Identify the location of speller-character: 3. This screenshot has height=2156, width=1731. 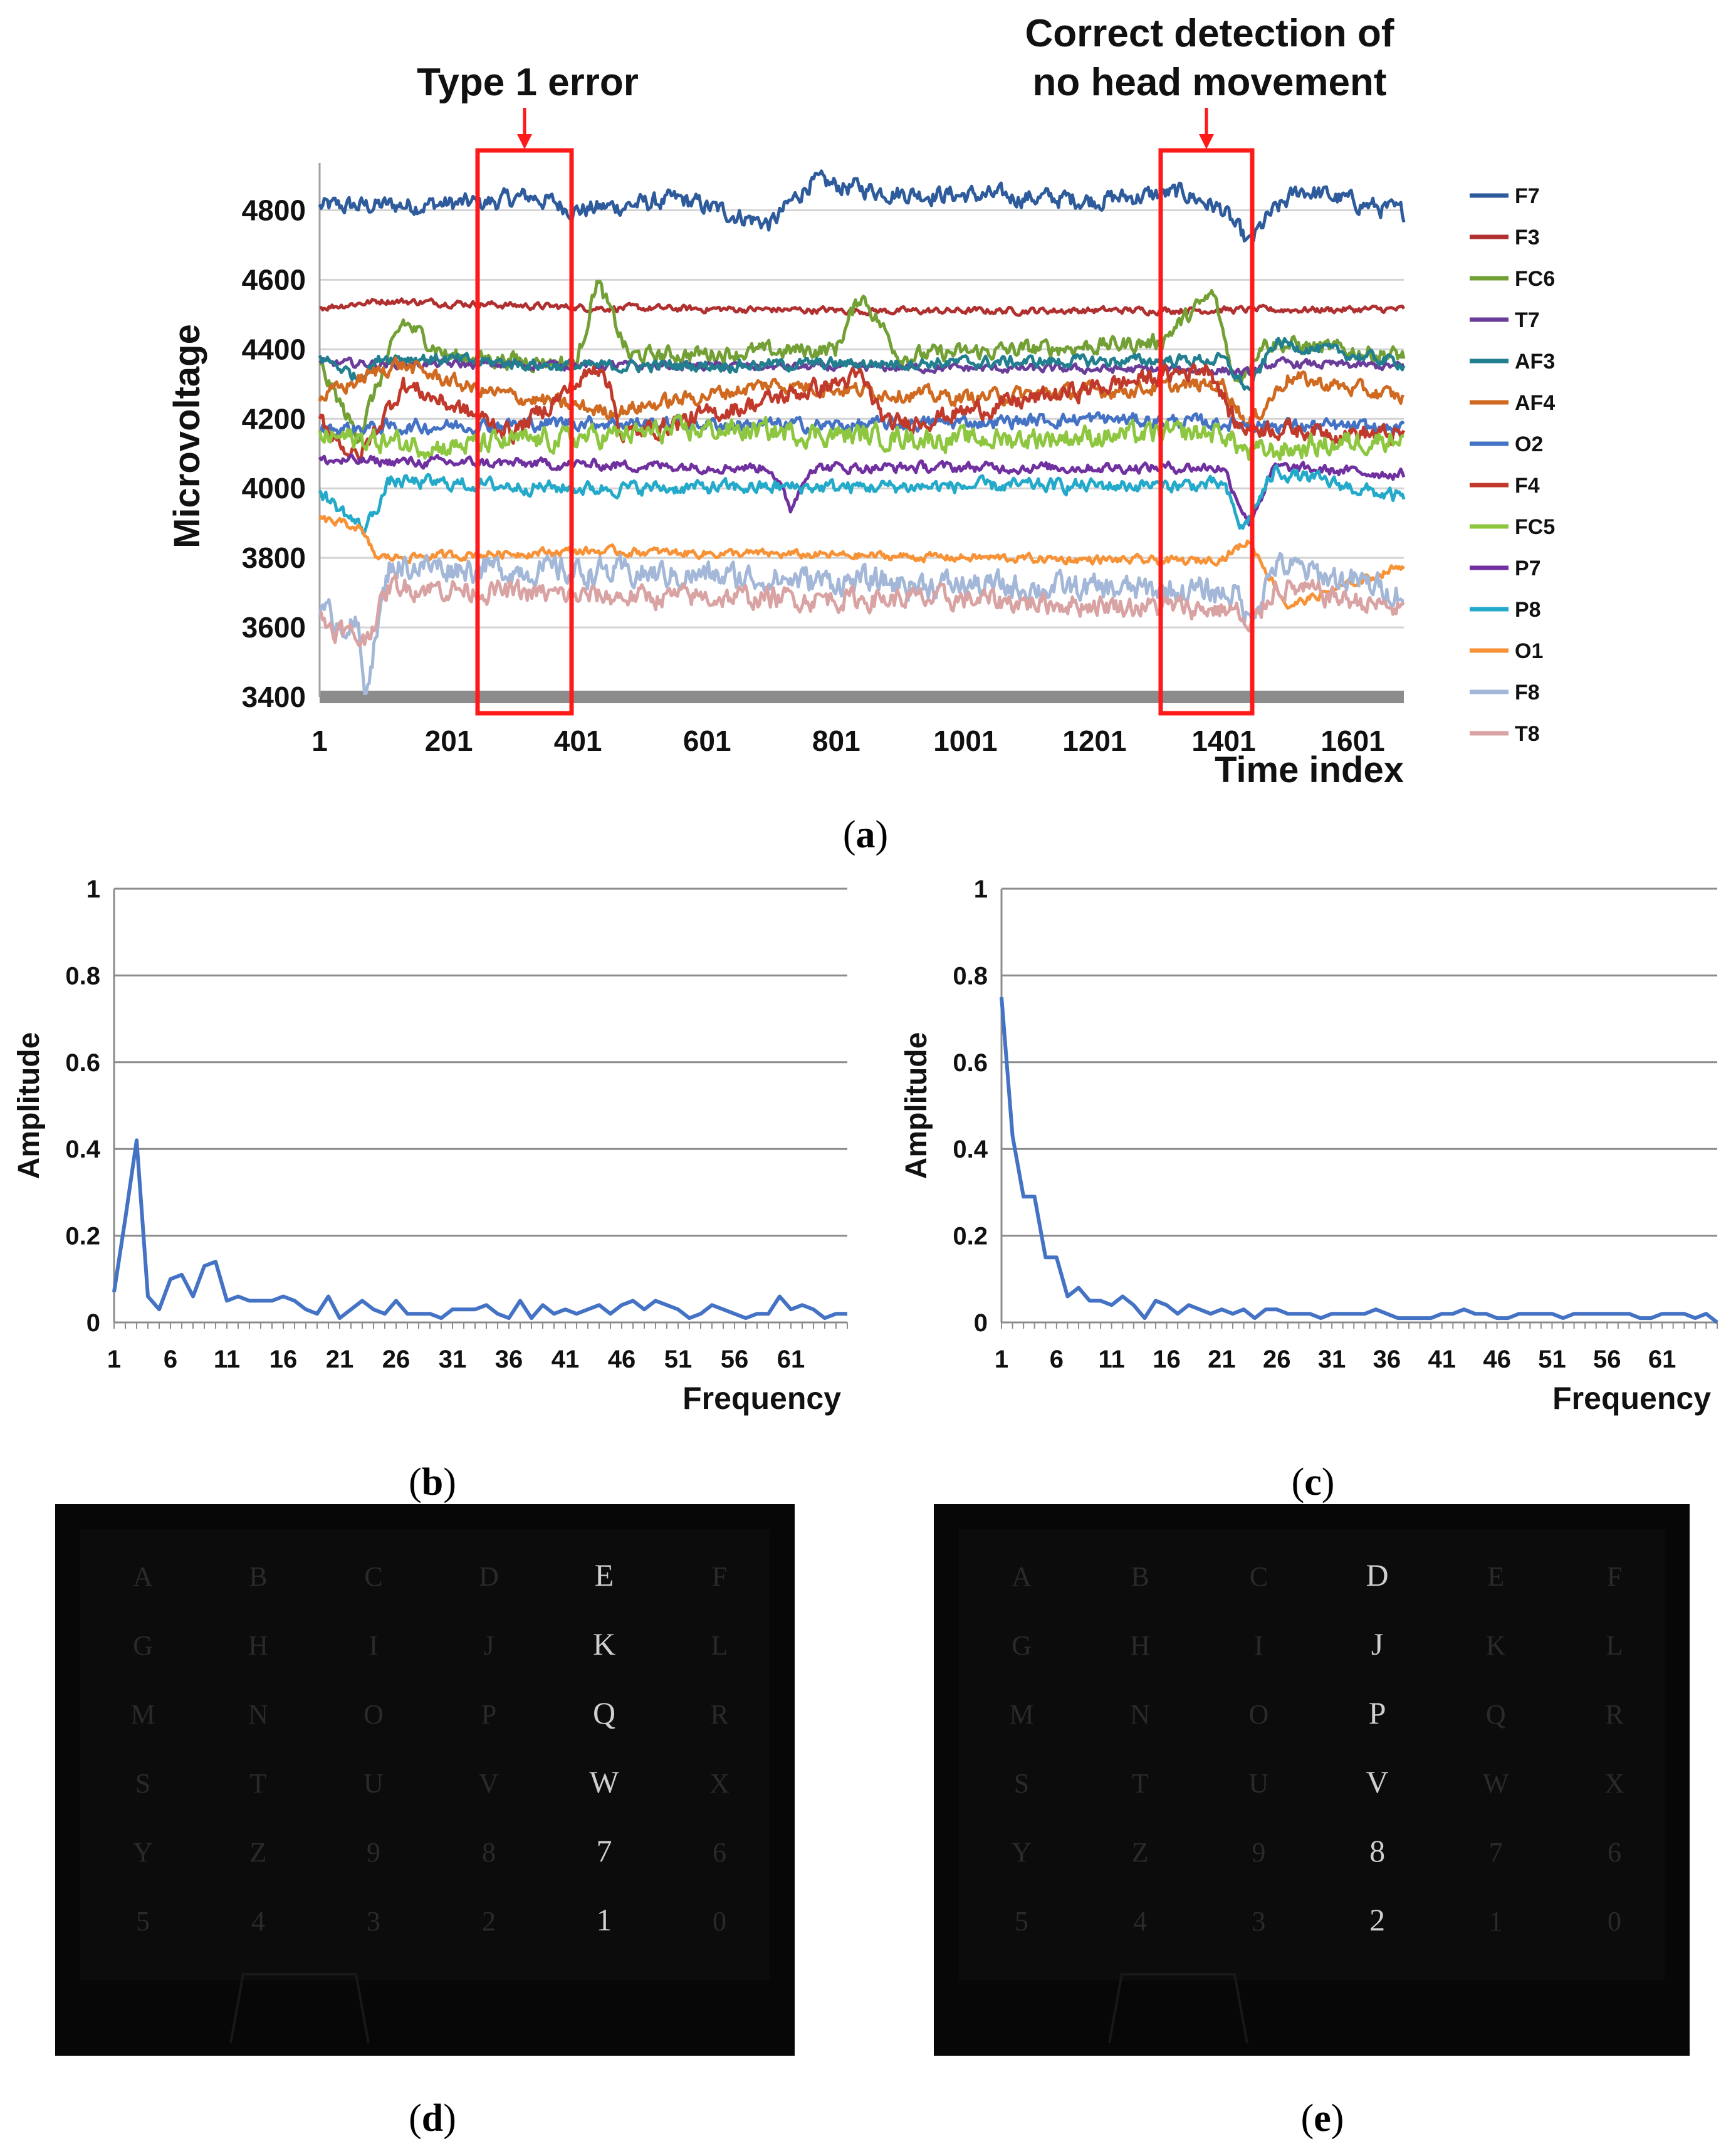
(1258, 1921).